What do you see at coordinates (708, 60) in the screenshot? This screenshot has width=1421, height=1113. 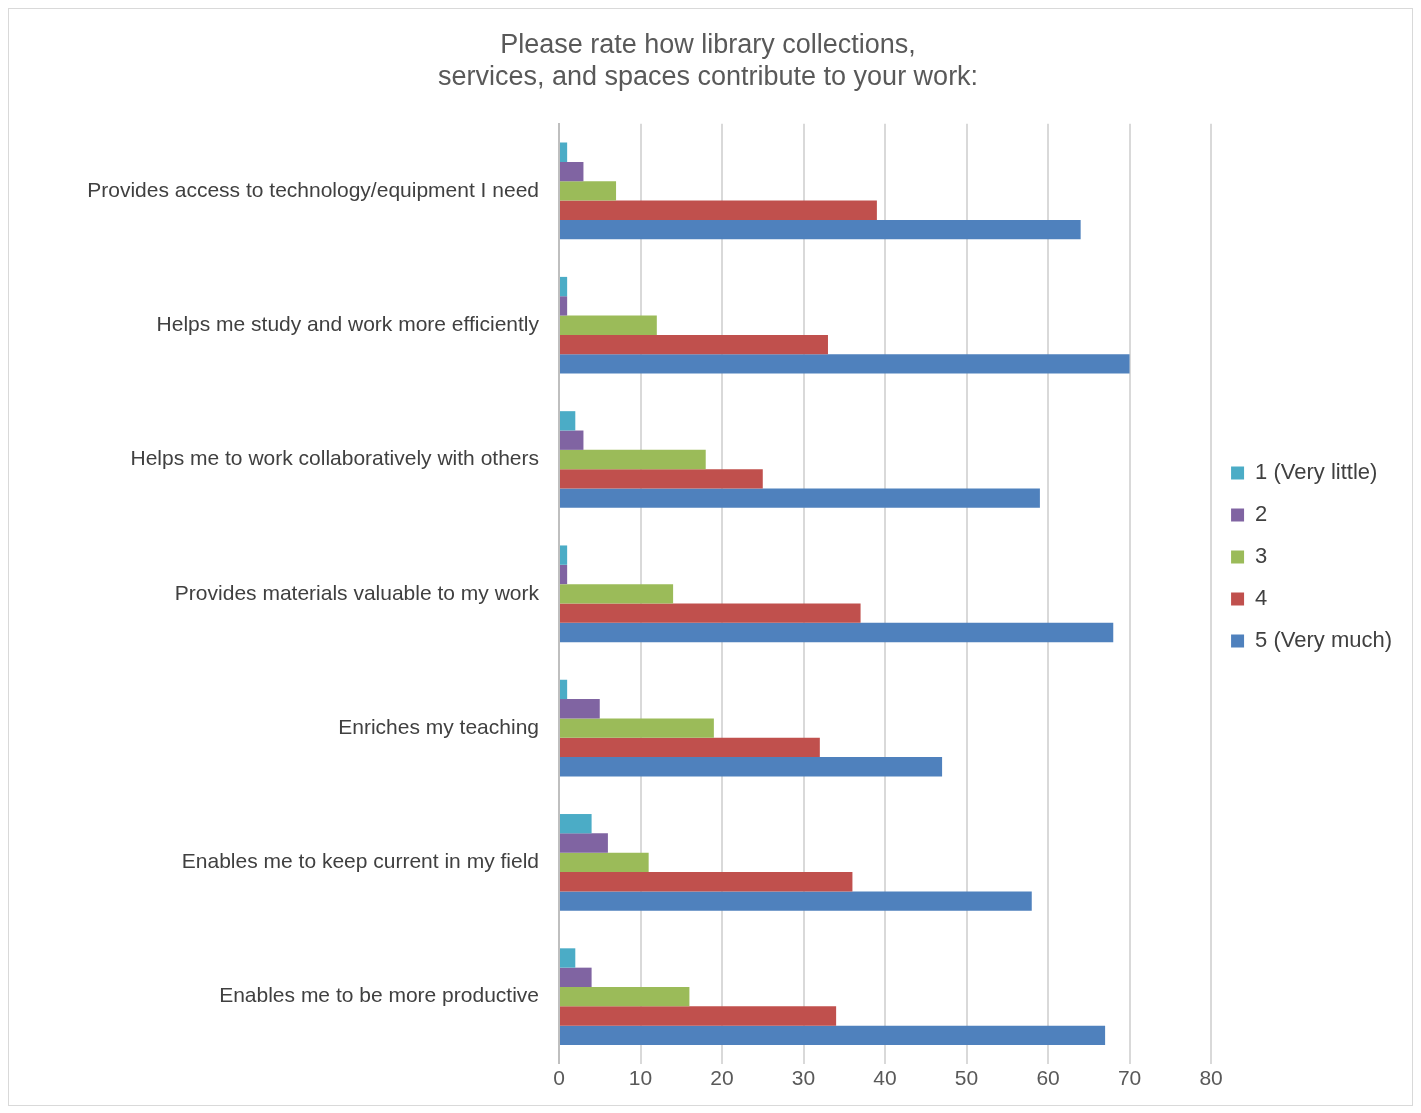 I see `chart-title: Please rate how library collections, services, and spaces contribute to your work:` at bounding box center [708, 60].